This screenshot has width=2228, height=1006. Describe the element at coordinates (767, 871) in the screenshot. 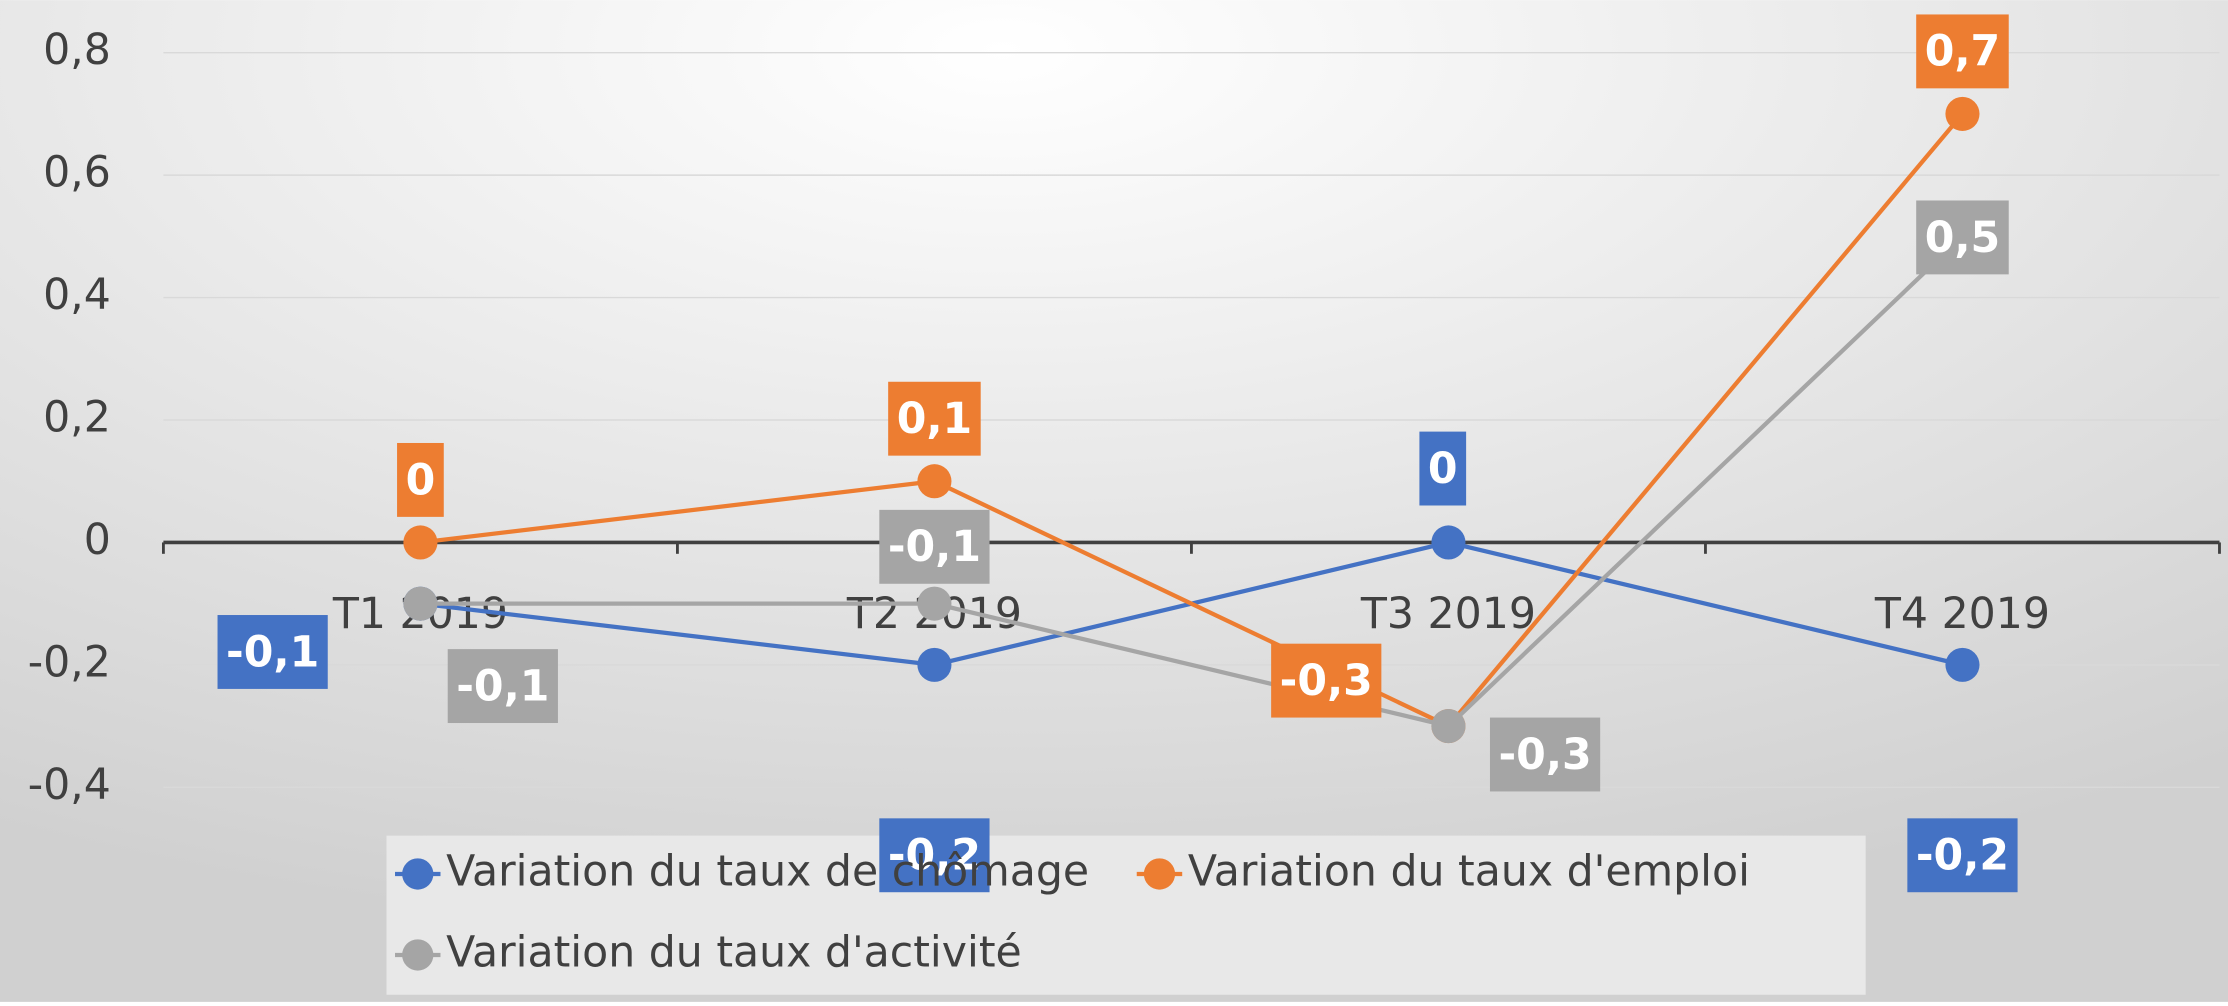

I see `legend-label: Variation du taux de chômage` at that location.